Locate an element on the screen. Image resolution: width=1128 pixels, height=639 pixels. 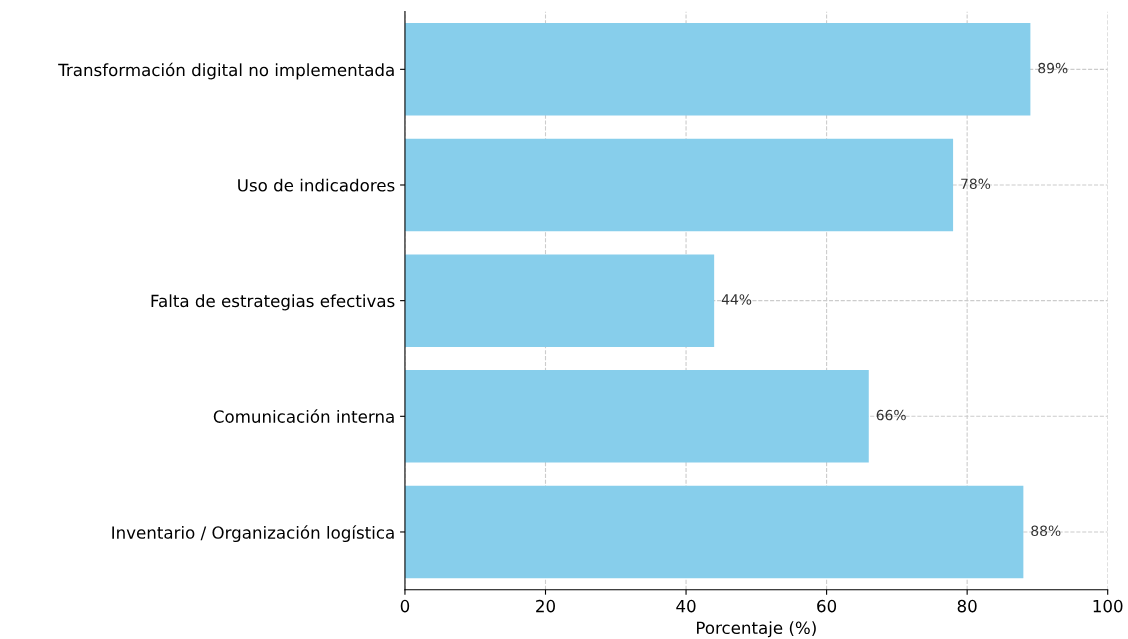
x-tick-label: 60 is located at coordinates (827, 606).